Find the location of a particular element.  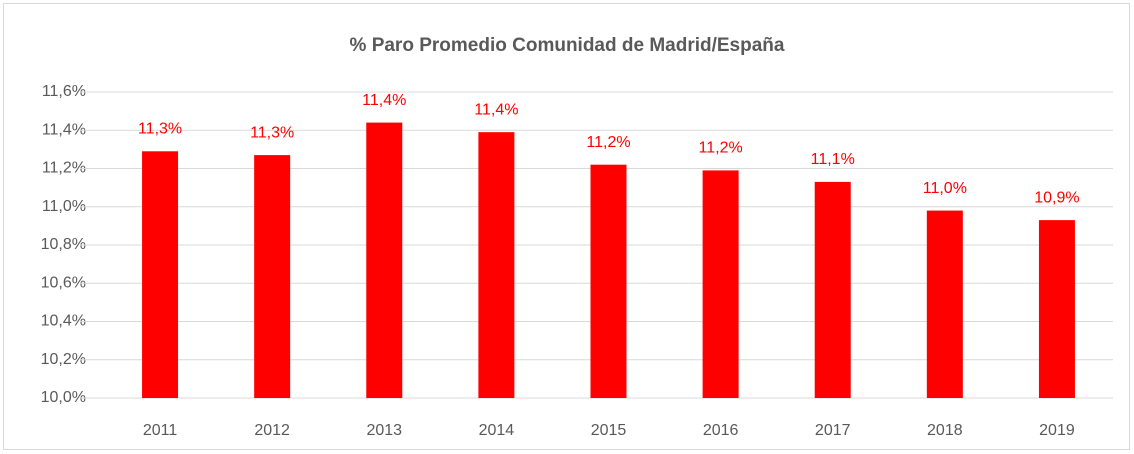

y-tick-label: 11,4% is located at coordinates (64, 129).